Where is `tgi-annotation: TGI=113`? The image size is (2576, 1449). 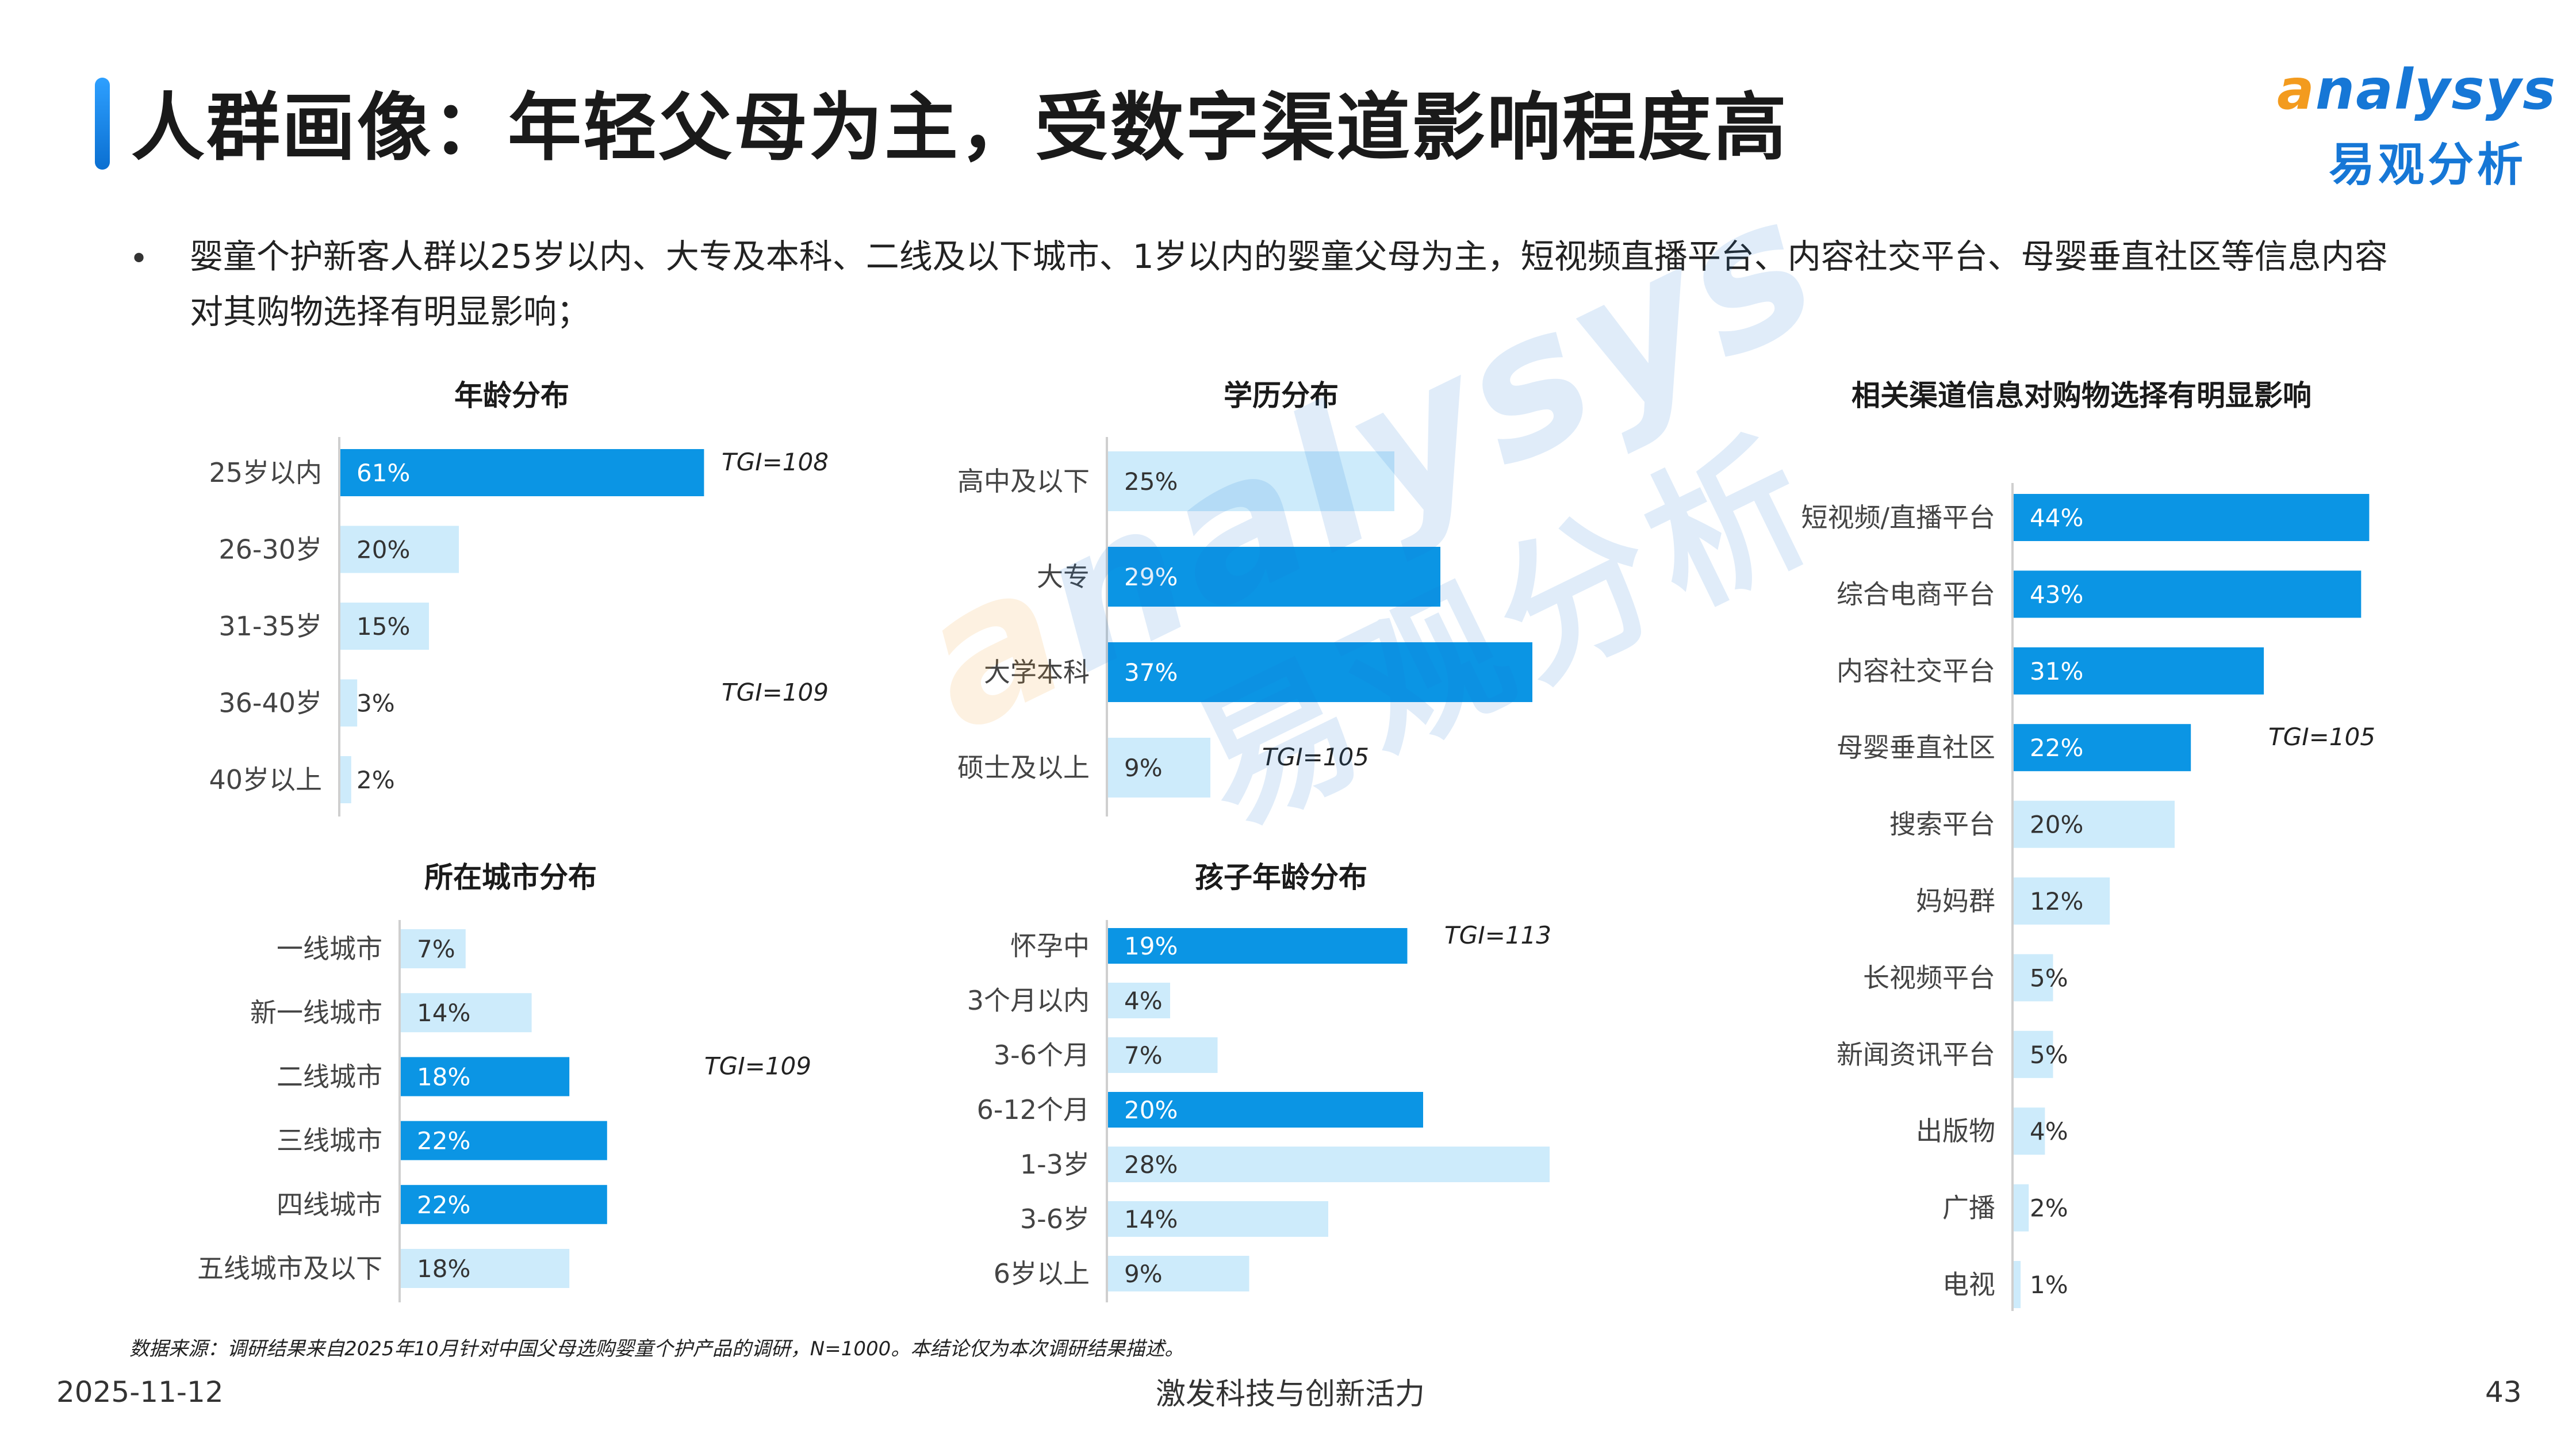
tgi-annotation: TGI=113 is located at coordinates (1497, 935).